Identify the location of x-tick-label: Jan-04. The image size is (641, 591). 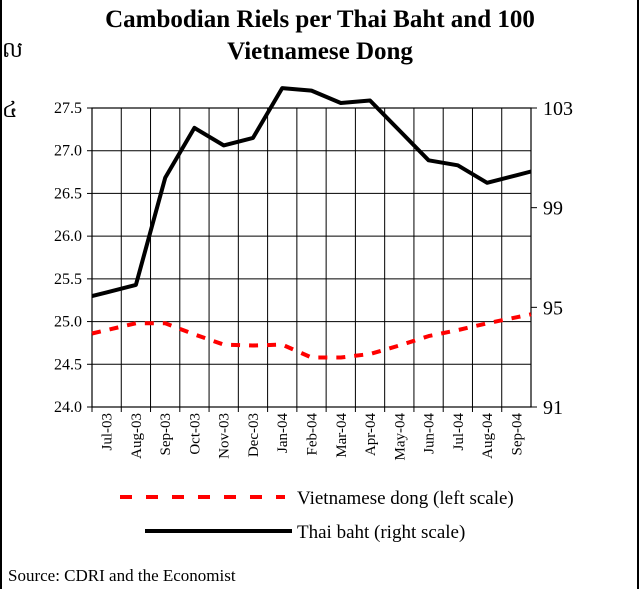
(283, 433).